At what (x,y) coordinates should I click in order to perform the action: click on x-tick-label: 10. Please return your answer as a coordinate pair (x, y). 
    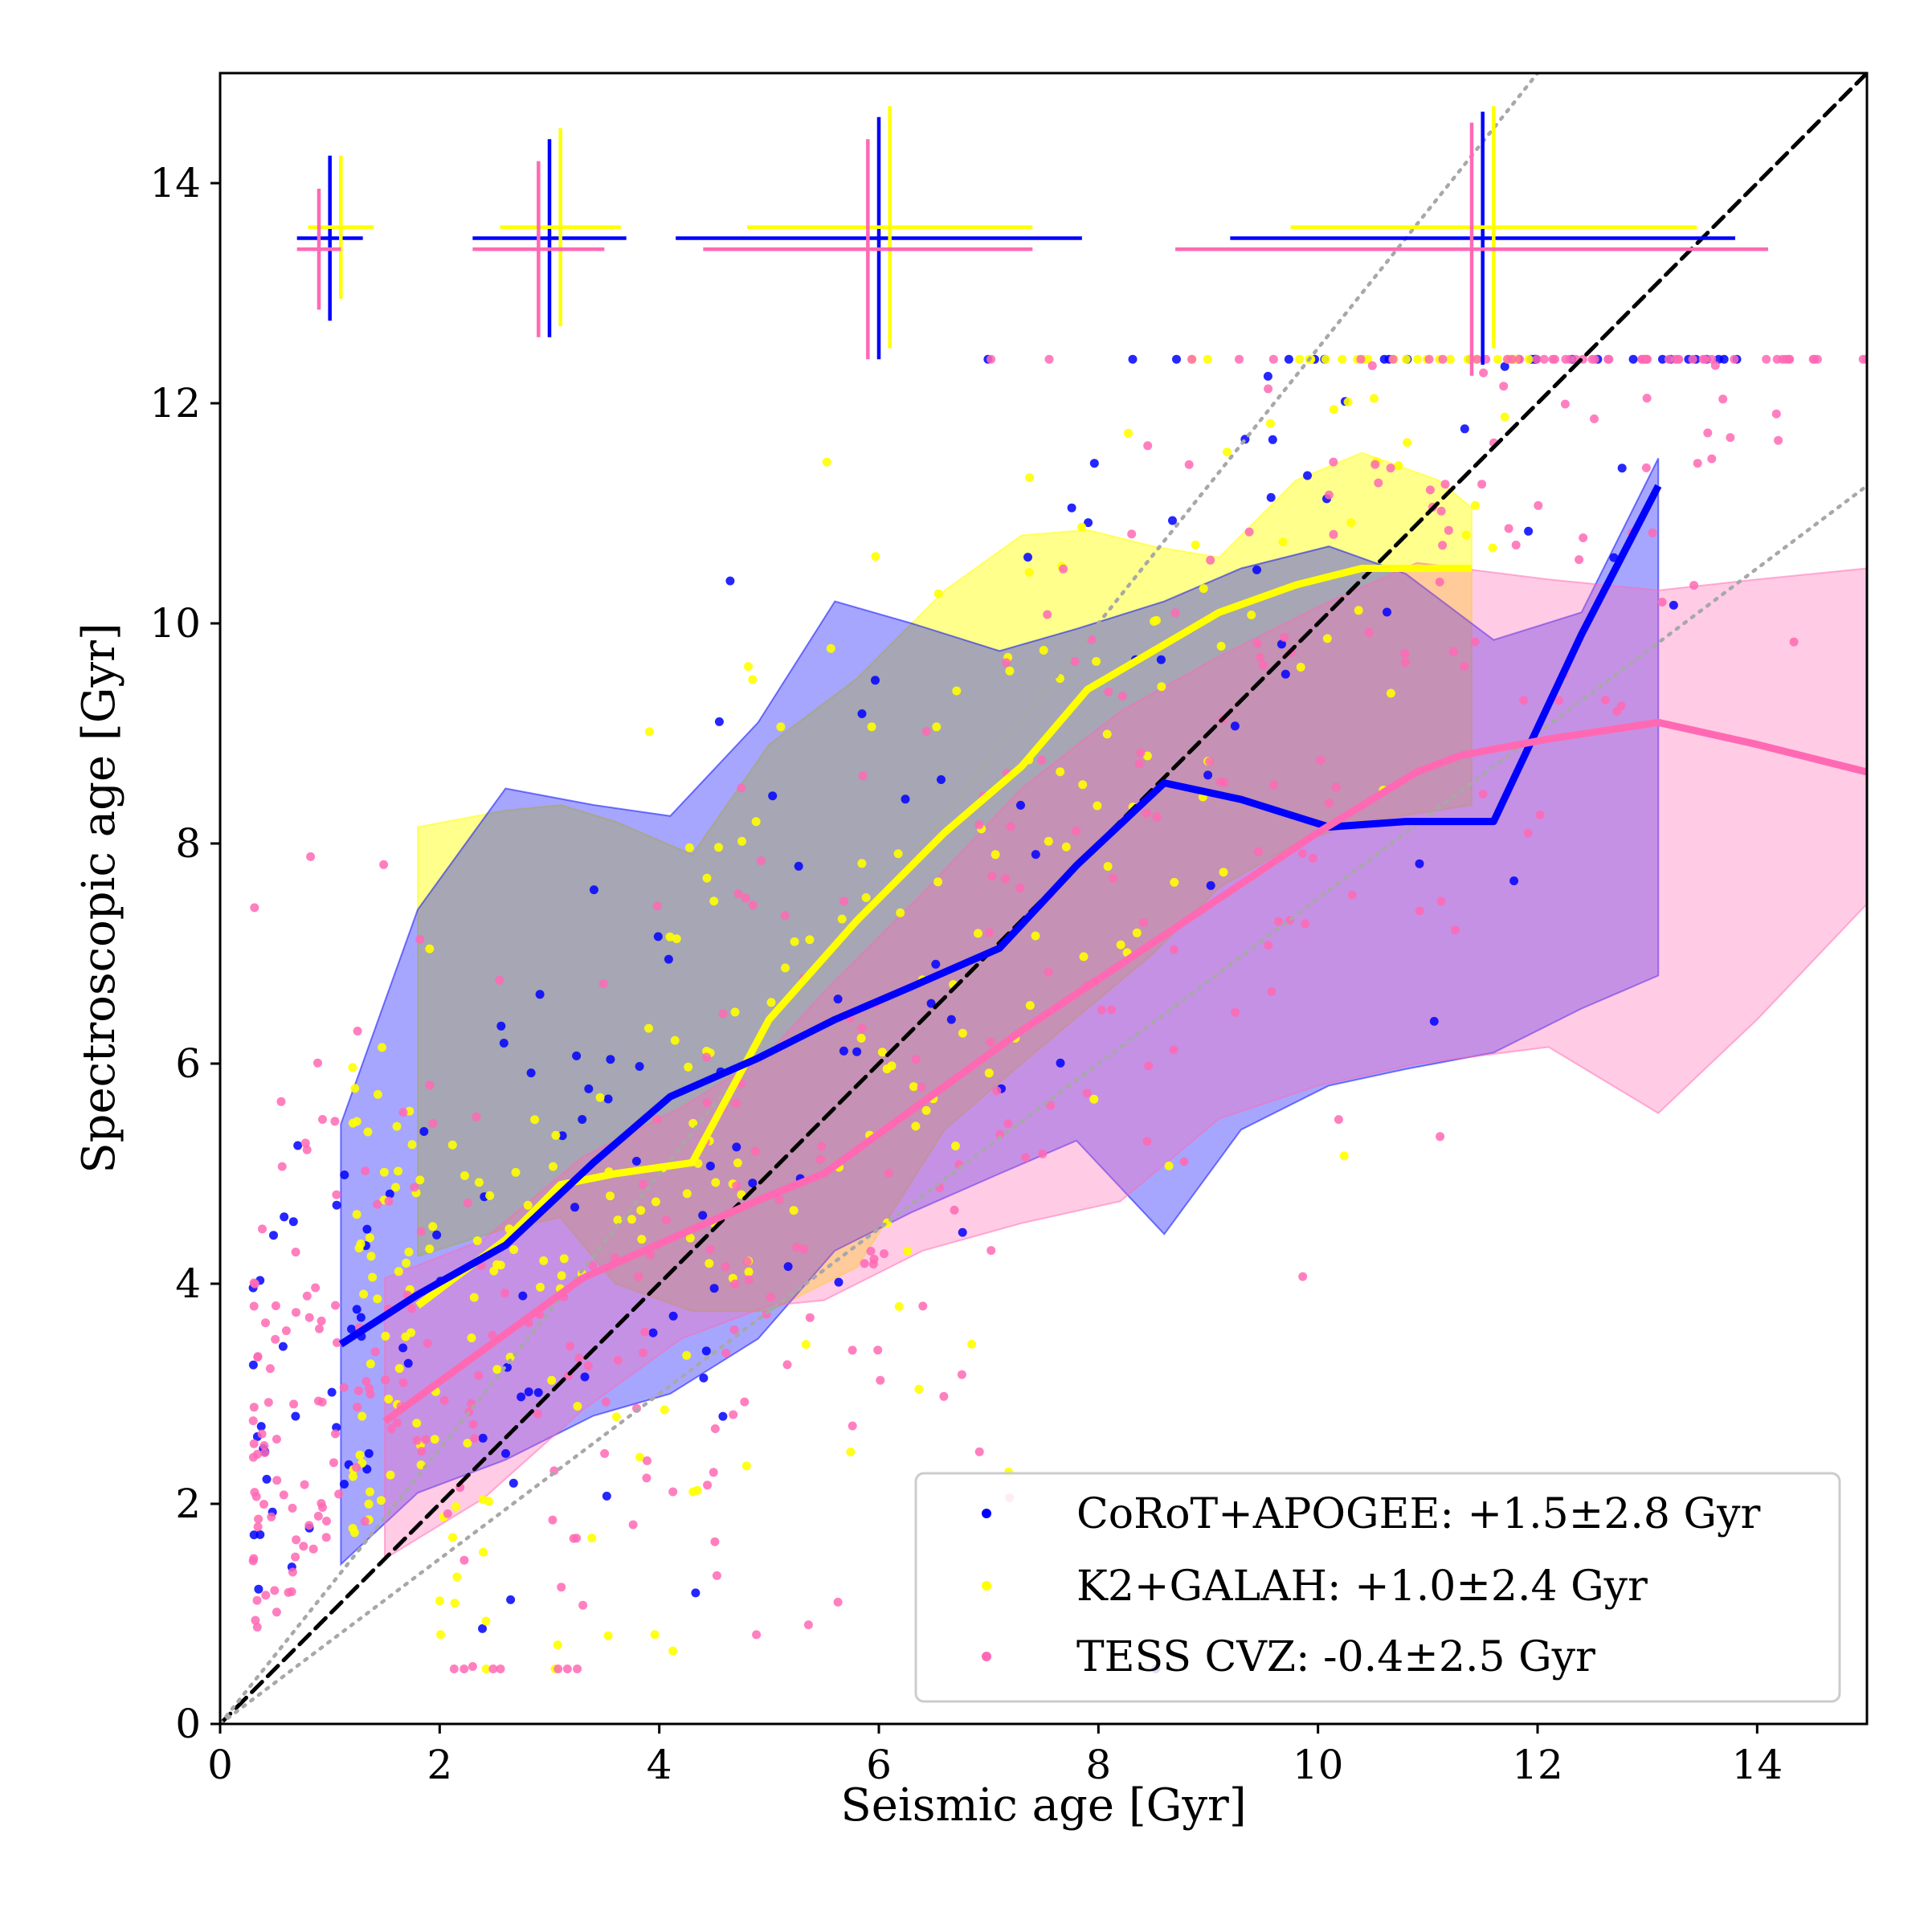
    Looking at the image, I should click on (1318, 1765).